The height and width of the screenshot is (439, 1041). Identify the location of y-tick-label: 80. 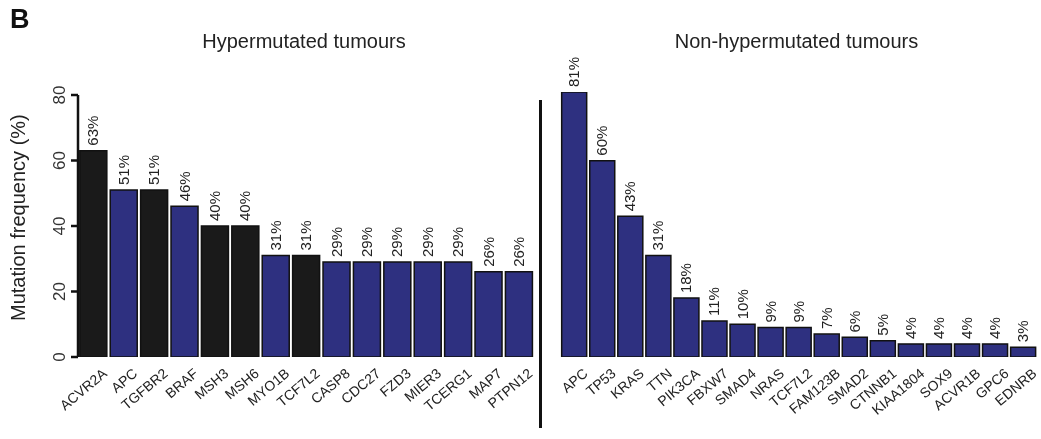
(59, 95).